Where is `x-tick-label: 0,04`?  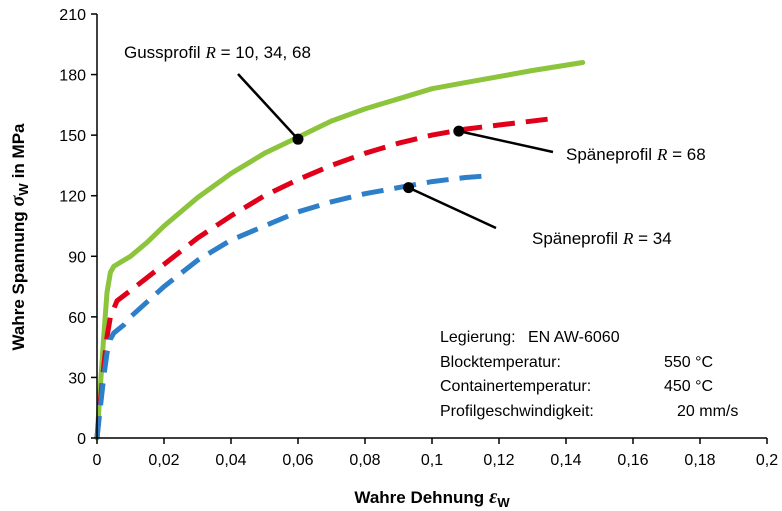
x-tick-label: 0,04 is located at coordinates (230, 460).